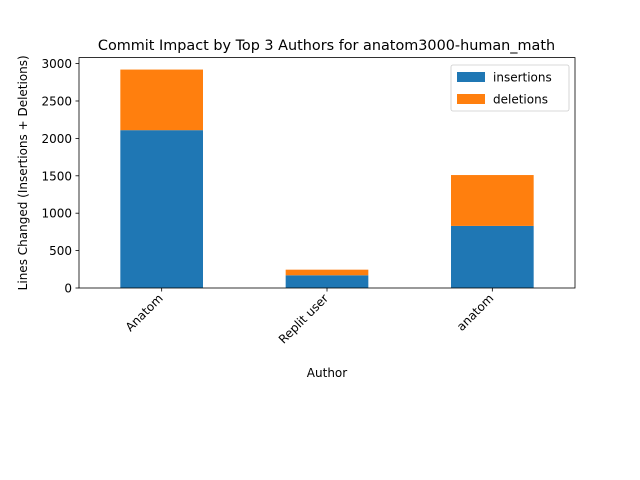 The height and width of the screenshot is (480, 640). What do you see at coordinates (68, 289) in the screenshot?
I see `y-tick-label: 0` at bounding box center [68, 289].